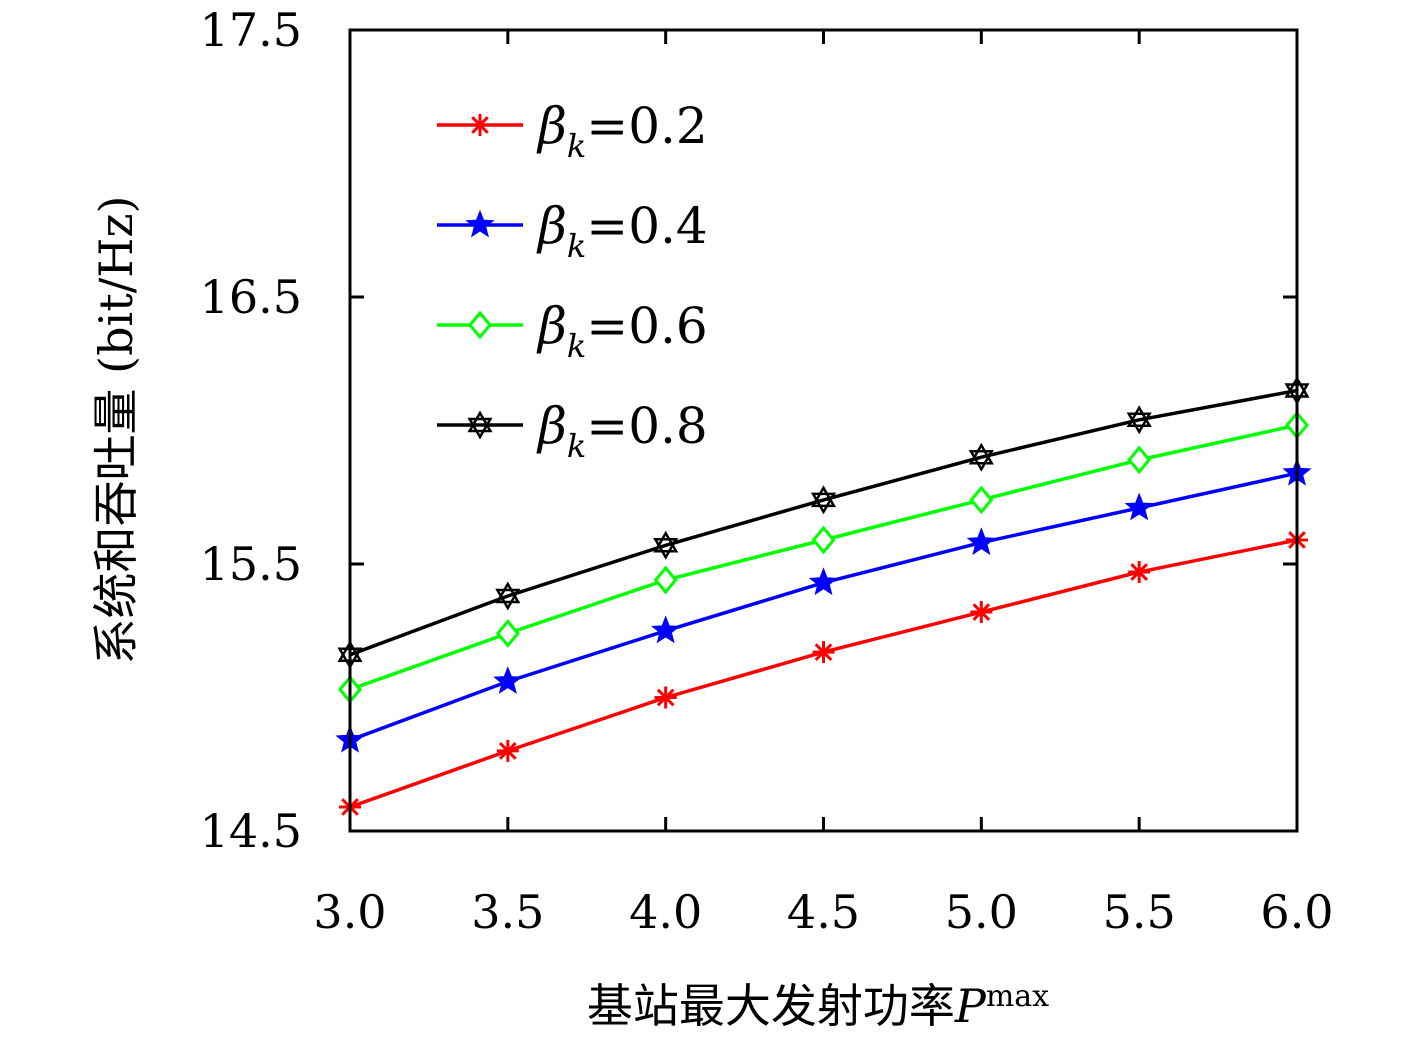 This screenshot has width=1417, height=1051. Describe the element at coordinates (771, 1006) in the screenshot. I see `x-axis-title-text: 基站最大发射功率` at that location.